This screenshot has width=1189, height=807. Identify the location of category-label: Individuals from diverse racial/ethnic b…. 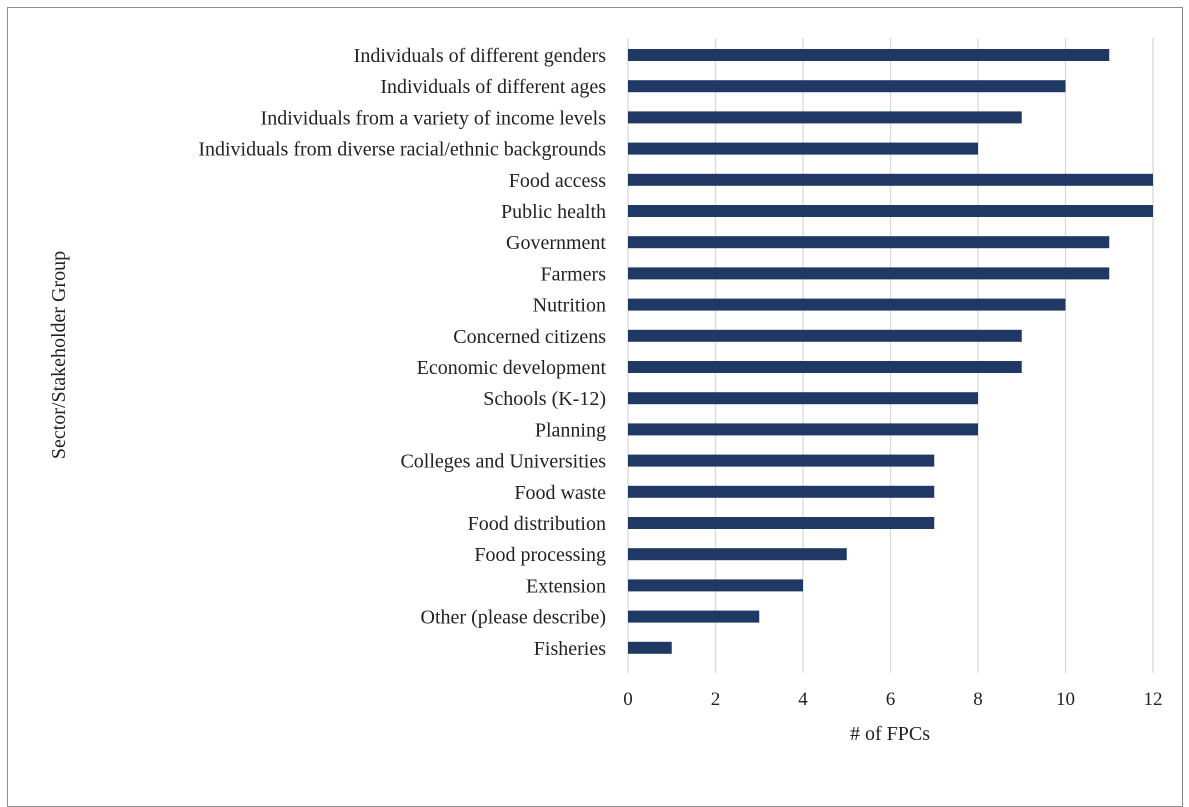
(402, 150).